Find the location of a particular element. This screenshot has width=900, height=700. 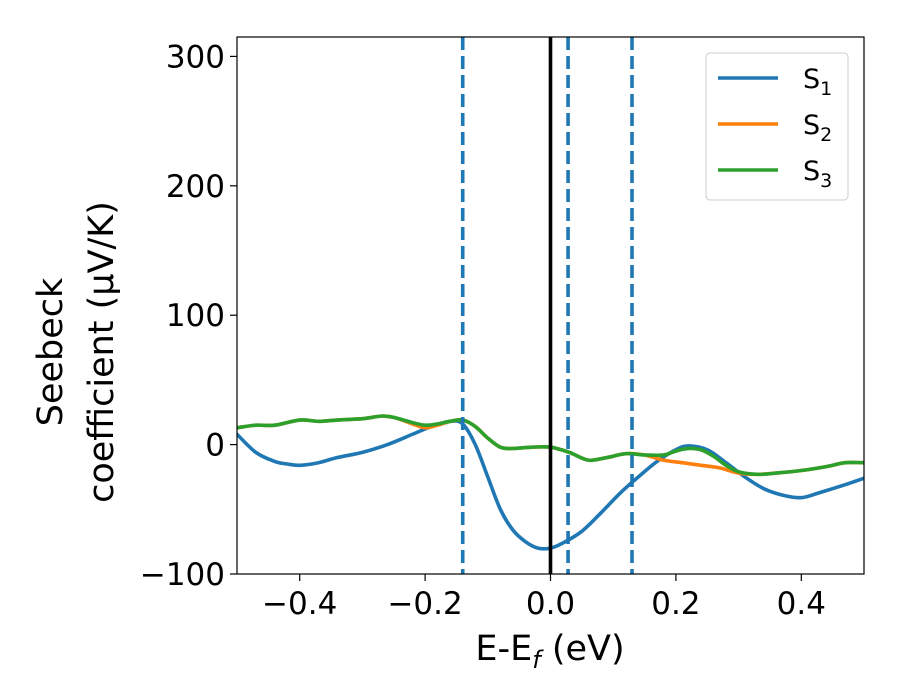

y-tick-label: −100 is located at coordinates (182, 575).